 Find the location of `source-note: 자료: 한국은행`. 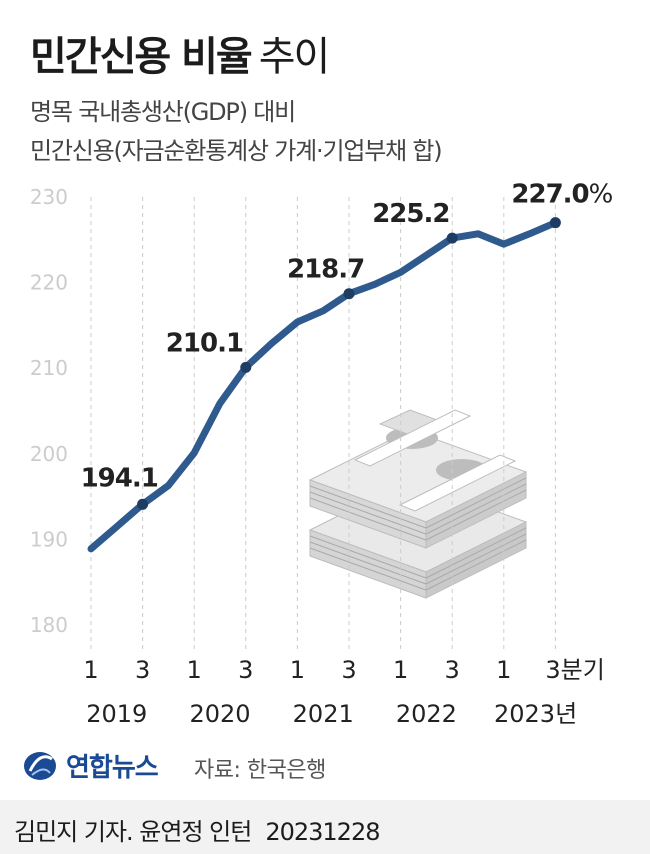

source-note: 자료: 한국은행 is located at coordinates (260, 770).